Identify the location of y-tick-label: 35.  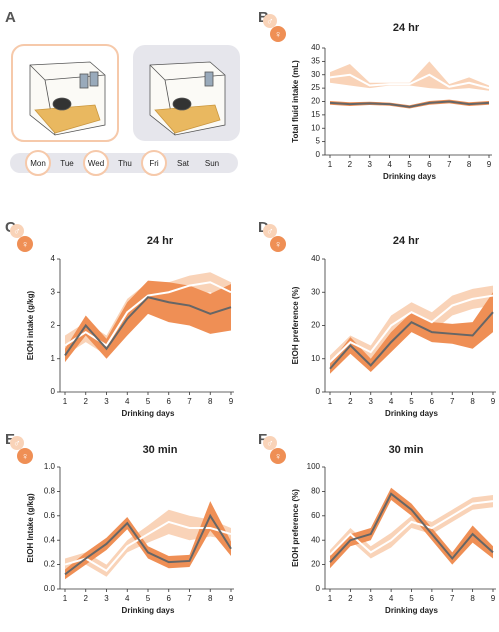
(315, 60).